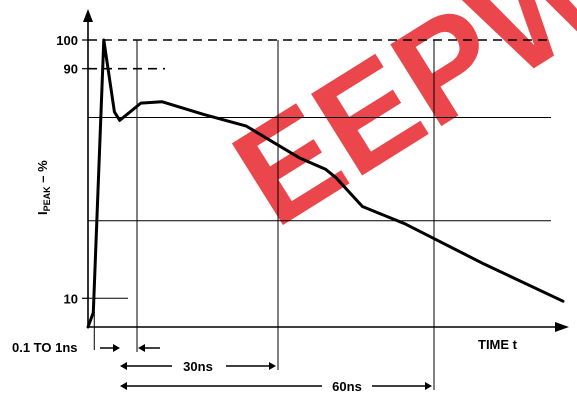 This screenshot has height=396, width=577. Describe the element at coordinates (498, 344) in the screenshot. I see `x-axis-label: TIME t` at that location.